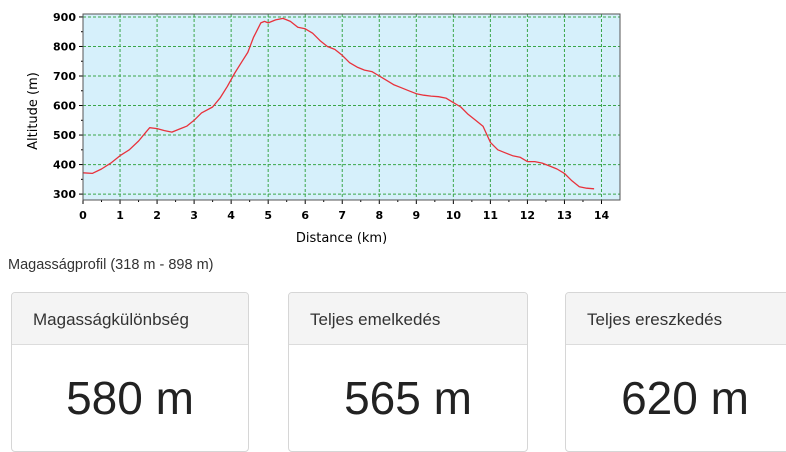  I want to click on stat-value: 580 m, so click(130, 398).